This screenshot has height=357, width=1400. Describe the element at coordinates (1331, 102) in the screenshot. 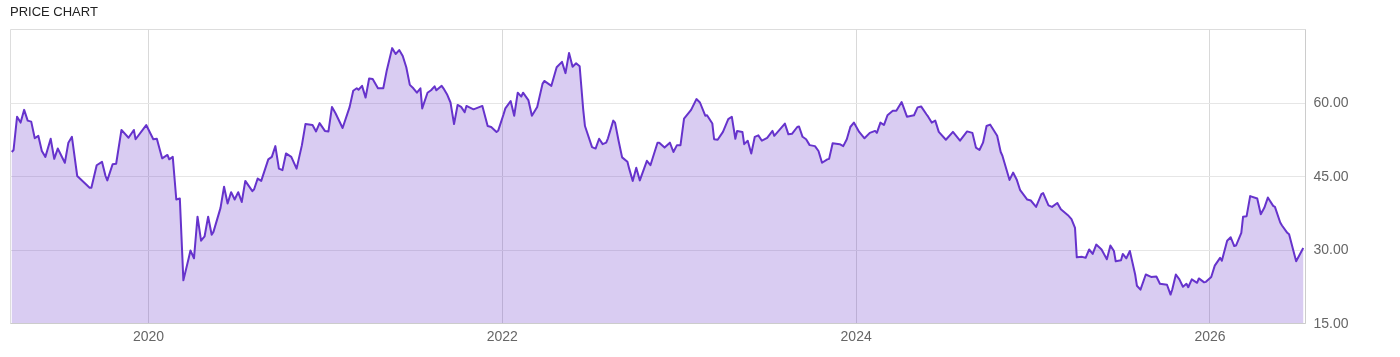

I see `y-tick-label: 60.00` at that location.